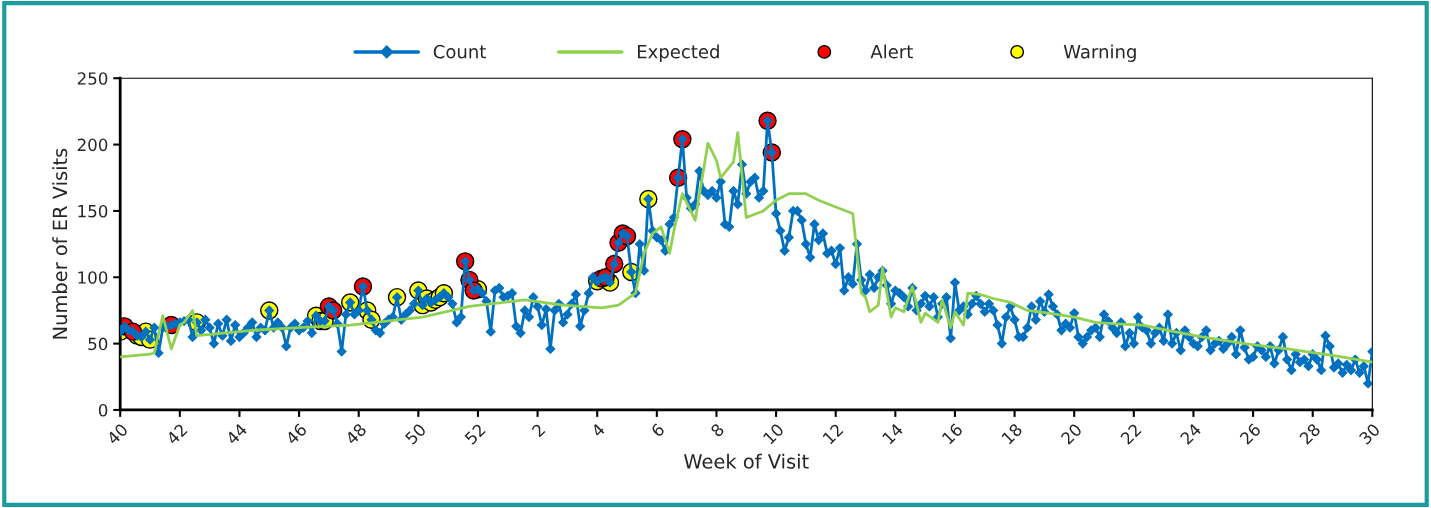 The image size is (1431, 508). What do you see at coordinates (598, 430) in the screenshot?
I see `x-tick-label: 4` at bounding box center [598, 430].